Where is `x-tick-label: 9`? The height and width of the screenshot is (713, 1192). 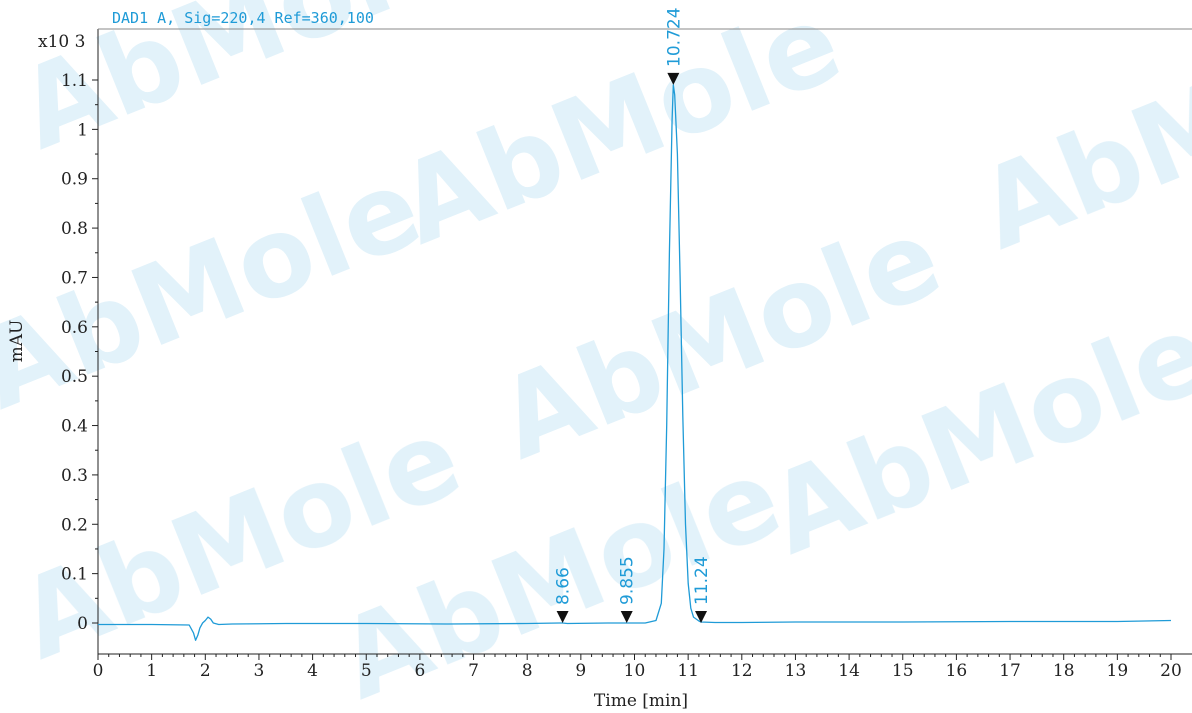
x-tick-label: 9 is located at coordinates (580, 671).